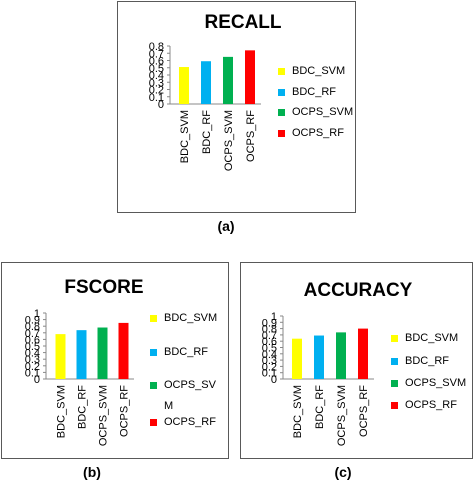  I want to click on chart-title: RECALL, so click(242, 22).